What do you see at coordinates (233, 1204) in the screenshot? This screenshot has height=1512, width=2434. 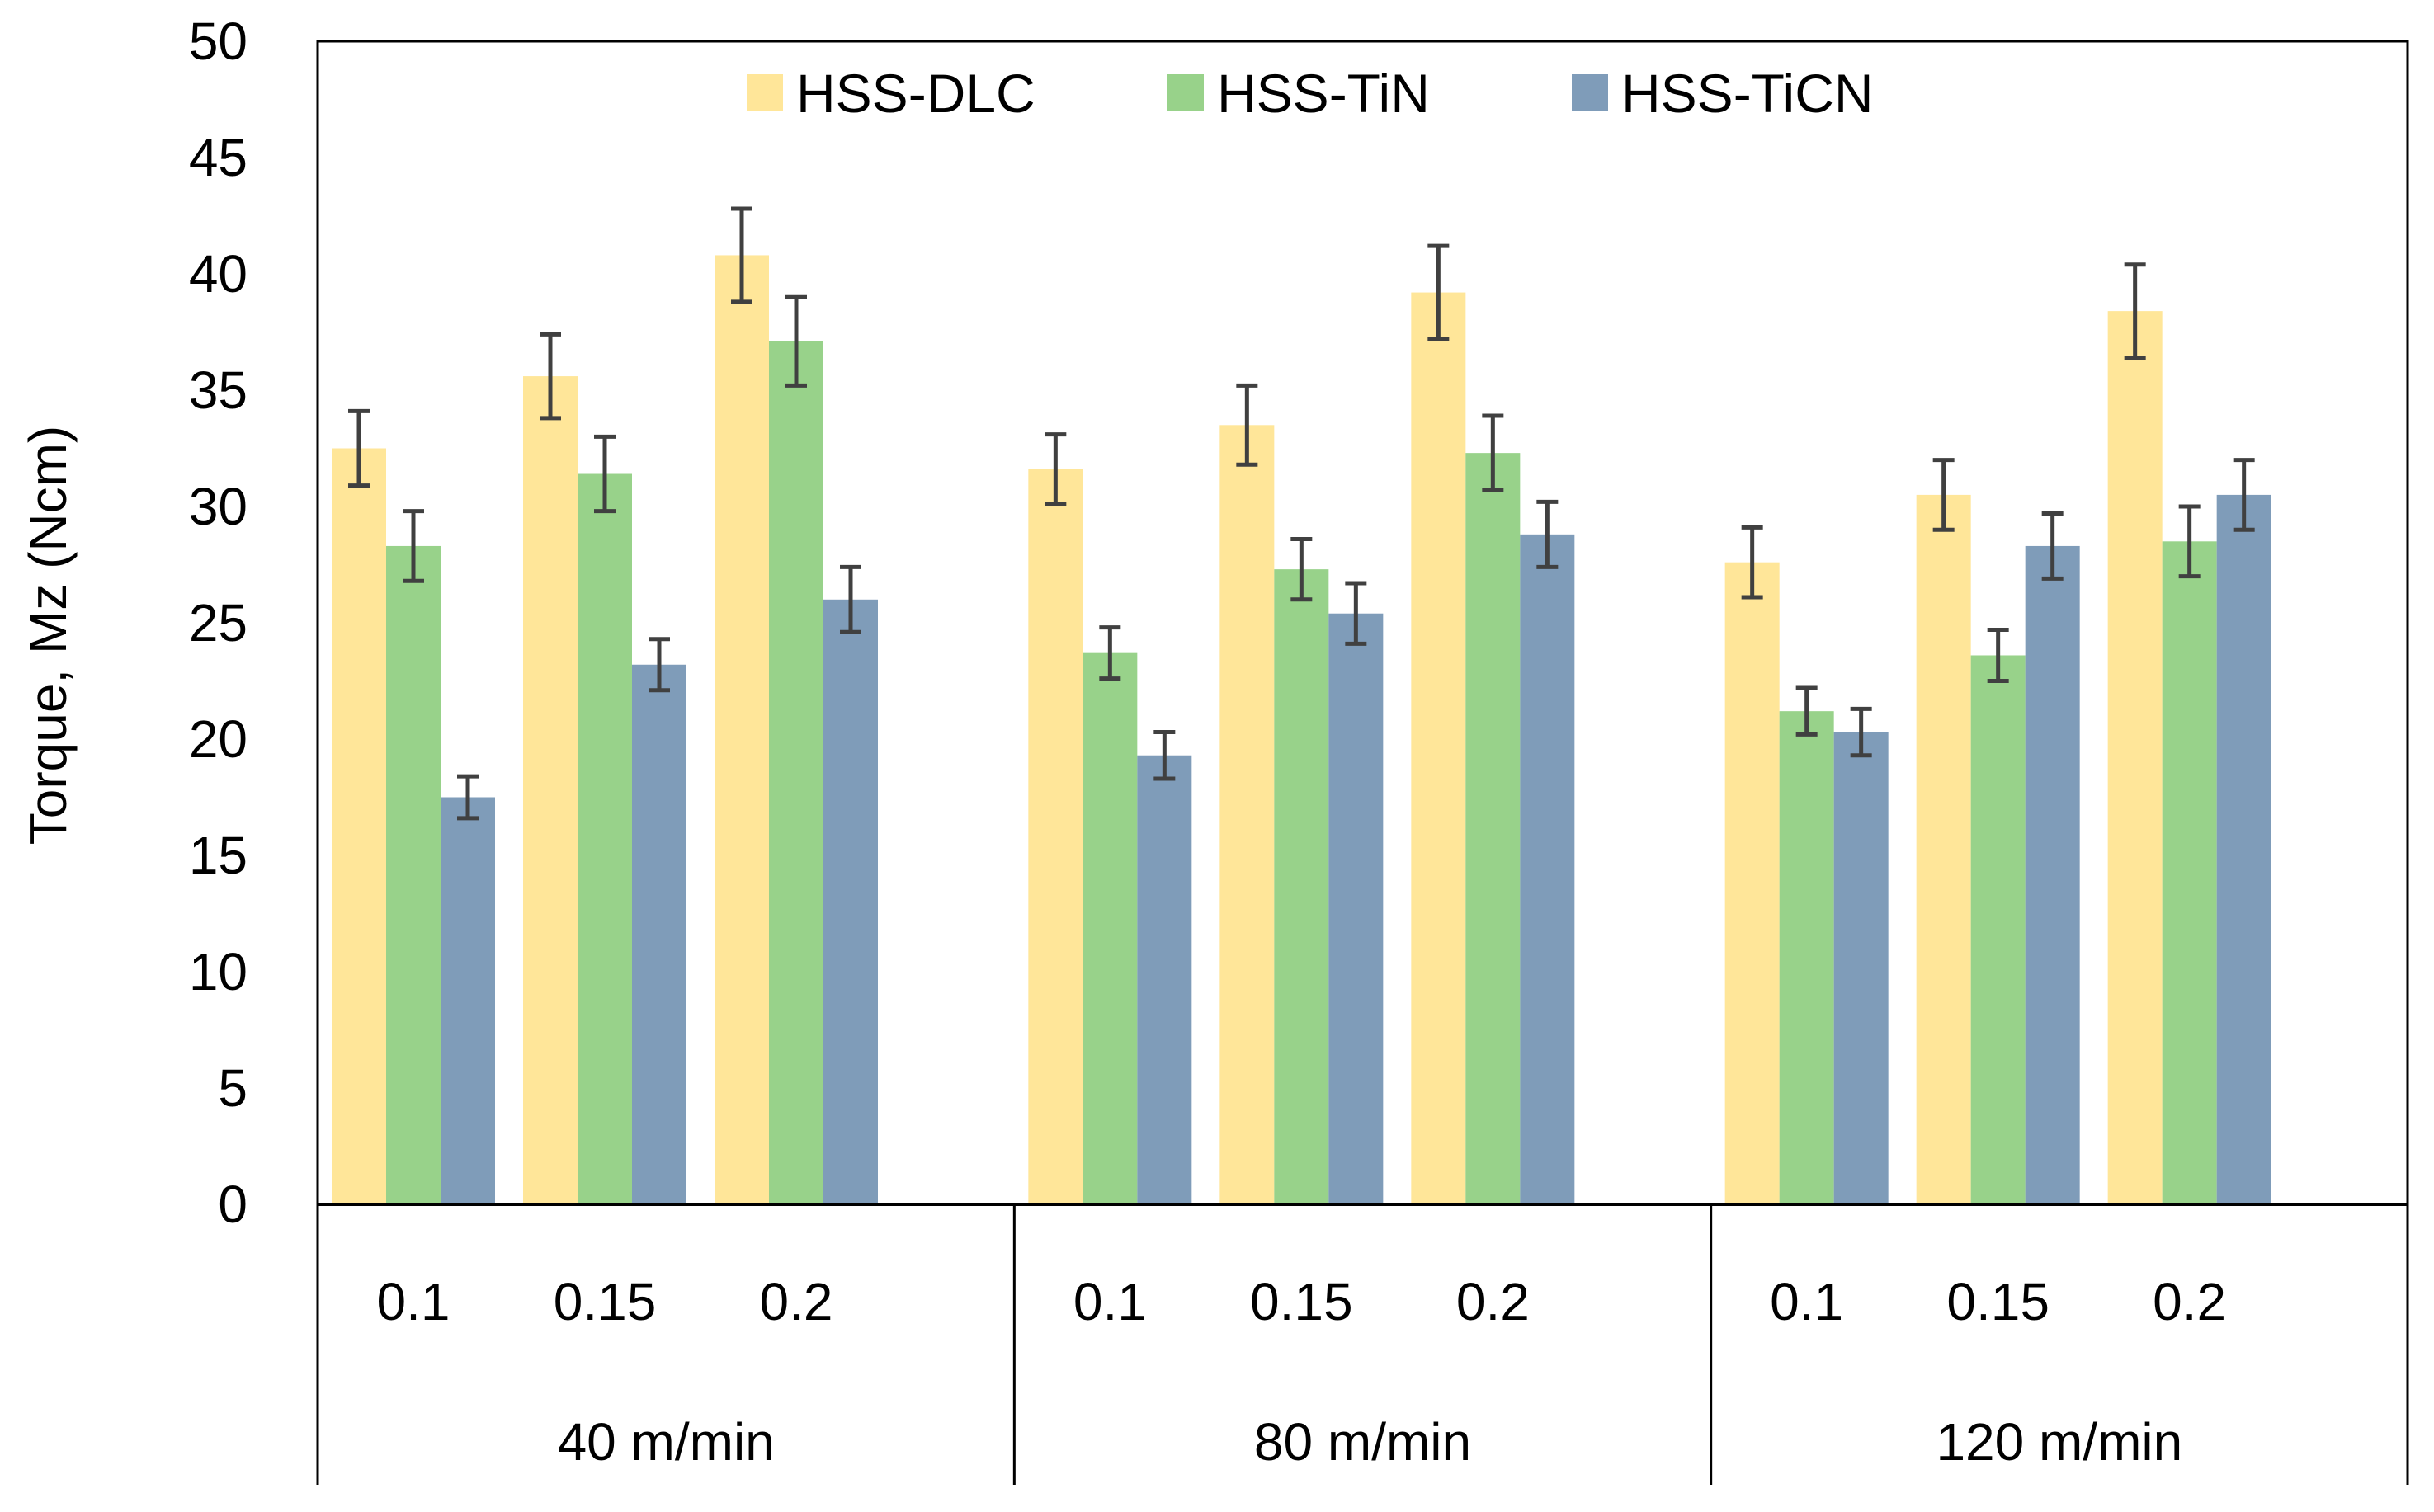 I see `y-tick-label: 0` at bounding box center [233, 1204].